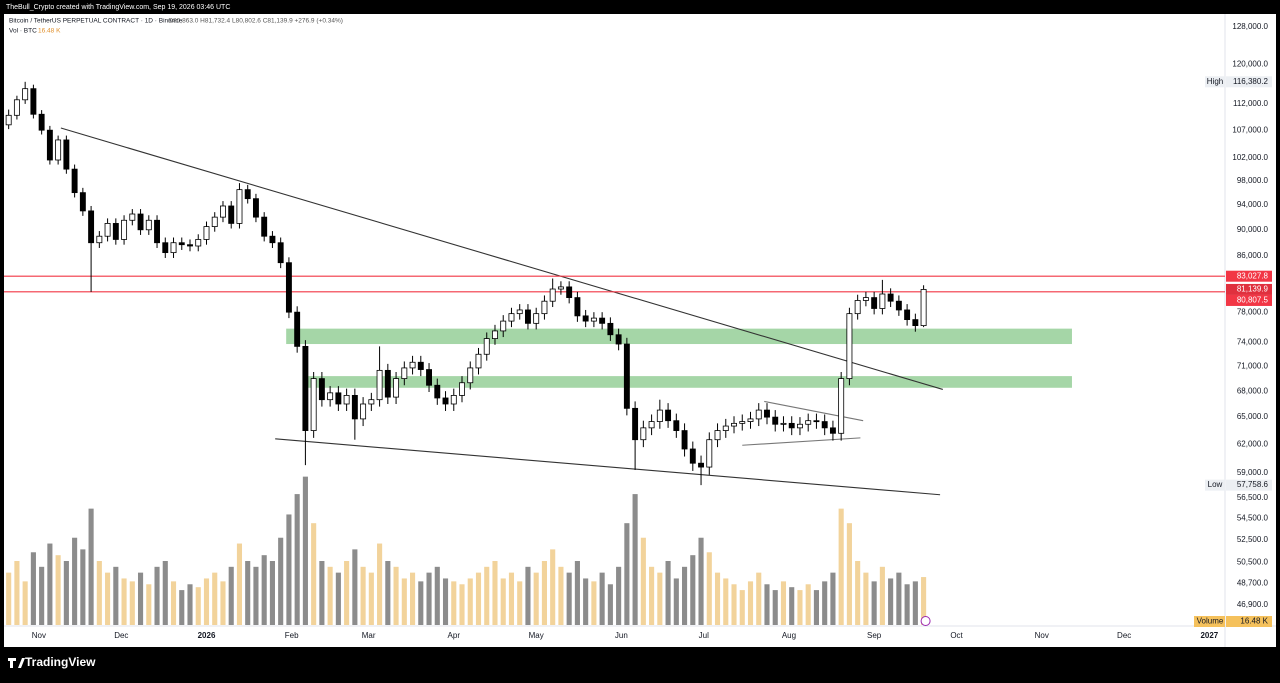 This screenshot has height=683, width=1280. Describe the element at coordinates (1253, 416) in the screenshot. I see `y-tick-label: 65,000.0` at that location.